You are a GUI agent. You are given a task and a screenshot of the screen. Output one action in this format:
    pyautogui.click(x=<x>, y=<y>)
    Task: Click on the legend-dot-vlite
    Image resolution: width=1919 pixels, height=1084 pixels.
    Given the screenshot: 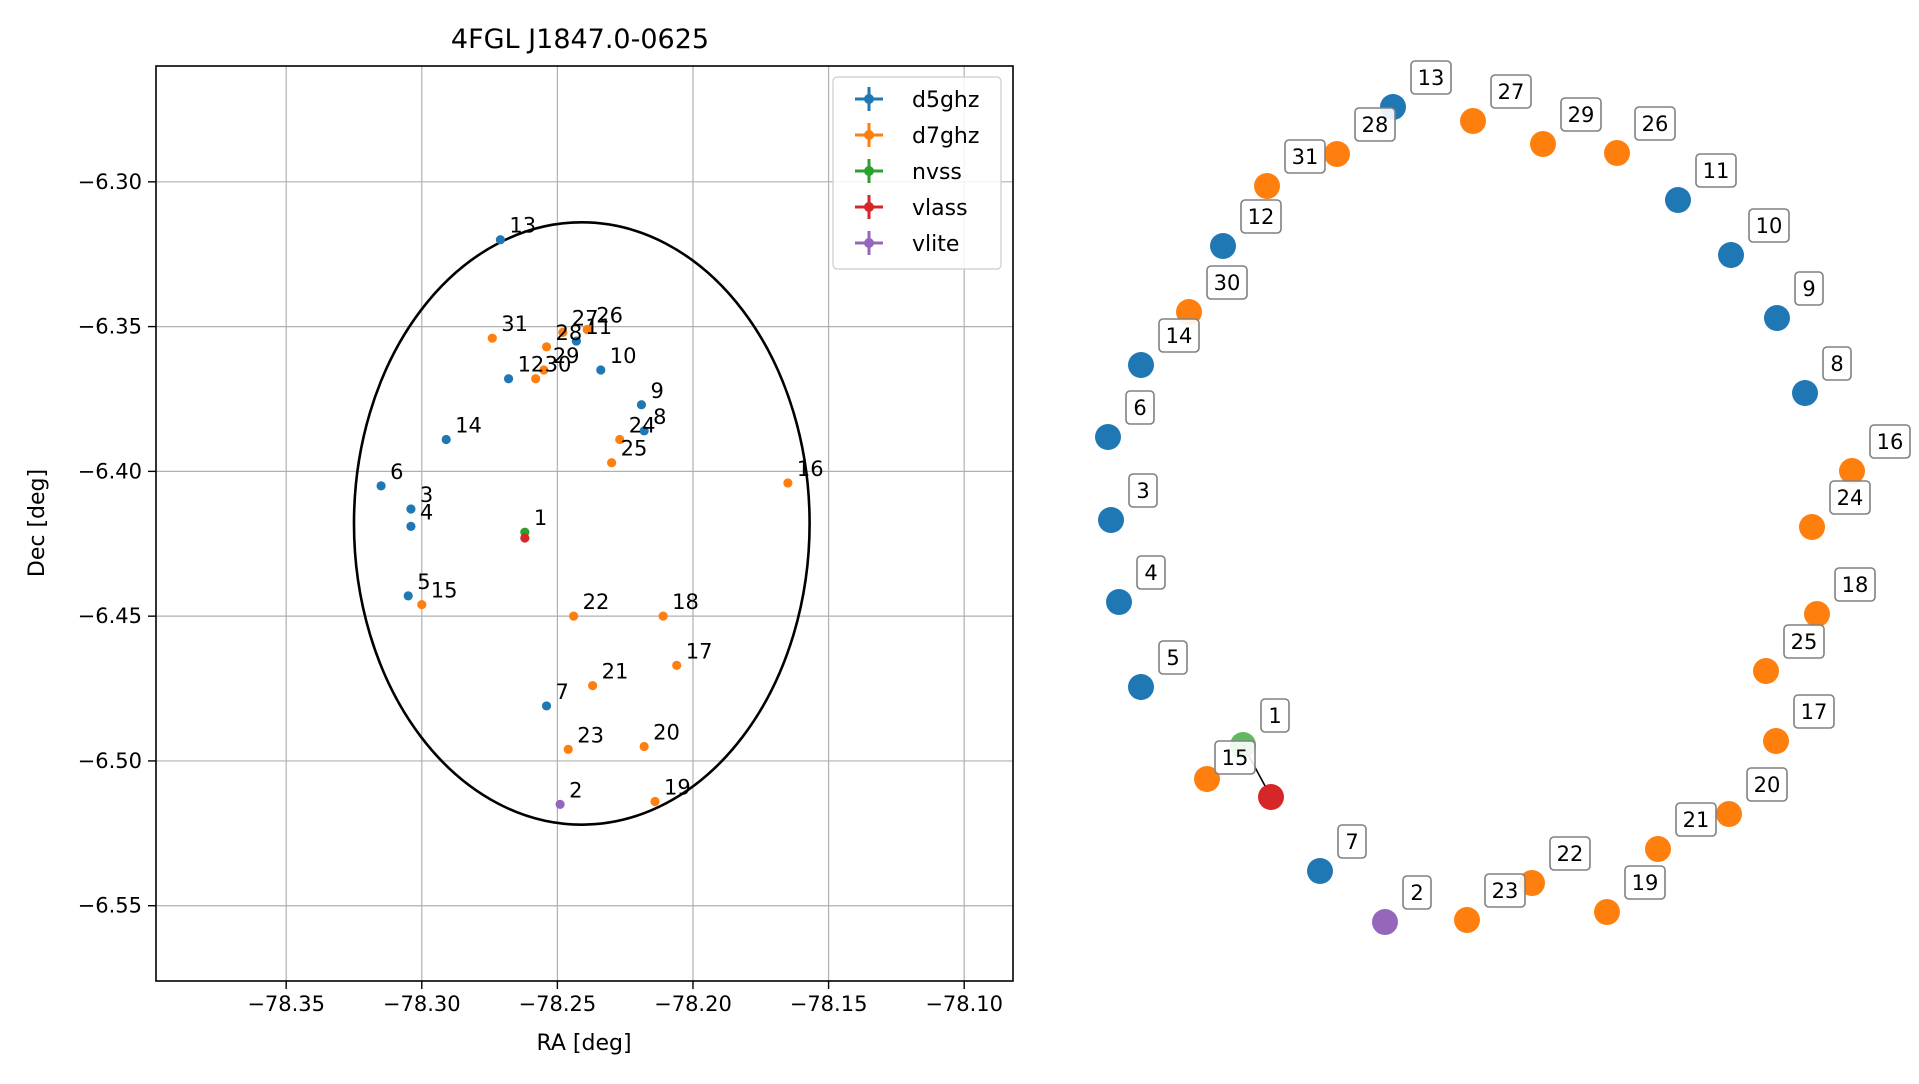 What is the action you would take?
    pyautogui.click(x=869, y=243)
    